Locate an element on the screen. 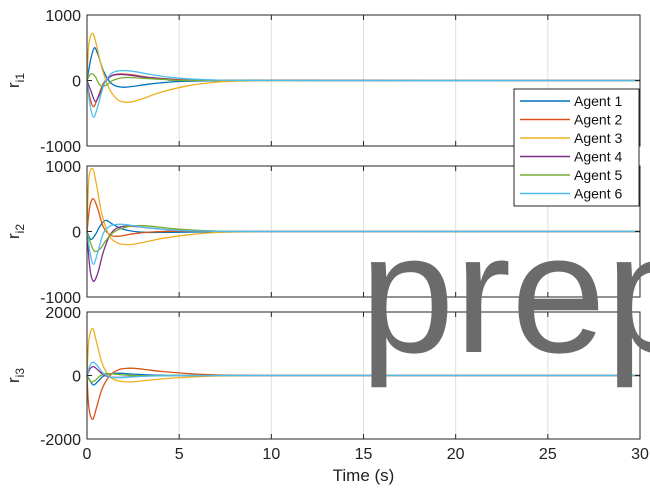  x-axis-label: Time (s) is located at coordinates (364, 475).